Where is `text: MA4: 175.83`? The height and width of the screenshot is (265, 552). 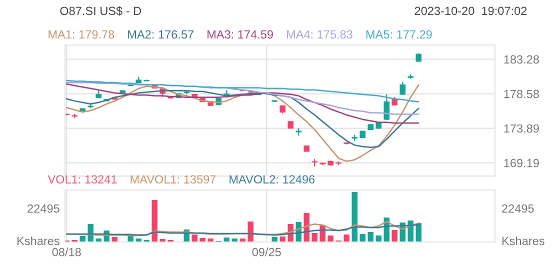
text: MA4: 175.83 is located at coordinates (319, 34).